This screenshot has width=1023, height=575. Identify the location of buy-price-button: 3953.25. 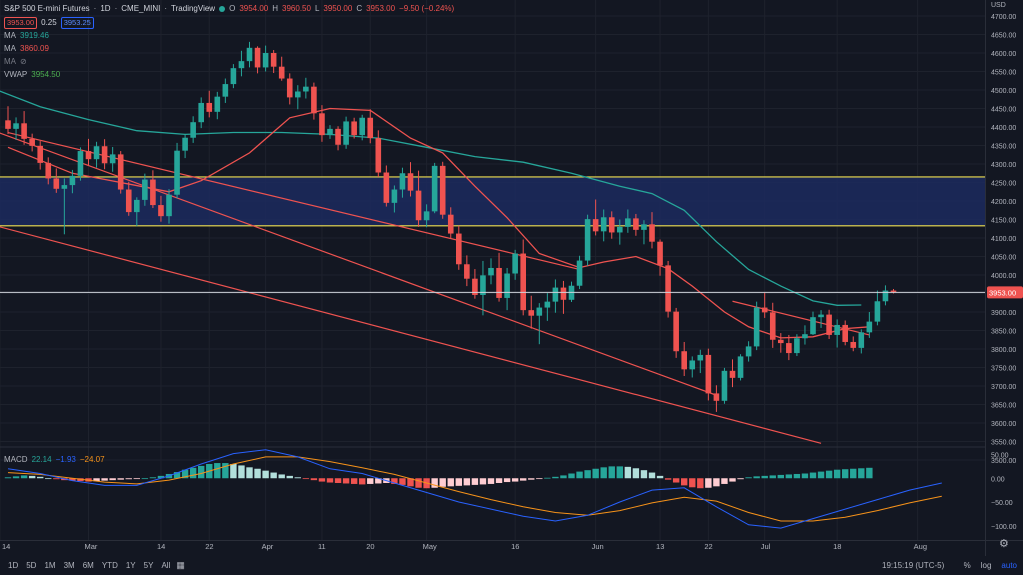
(77, 22).